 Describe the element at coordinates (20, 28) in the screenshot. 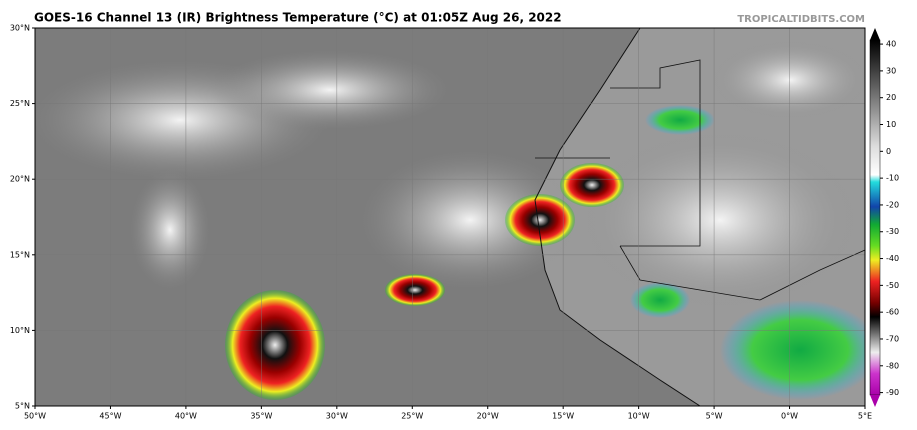

I see `y-tick-label: 30°N` at that location.